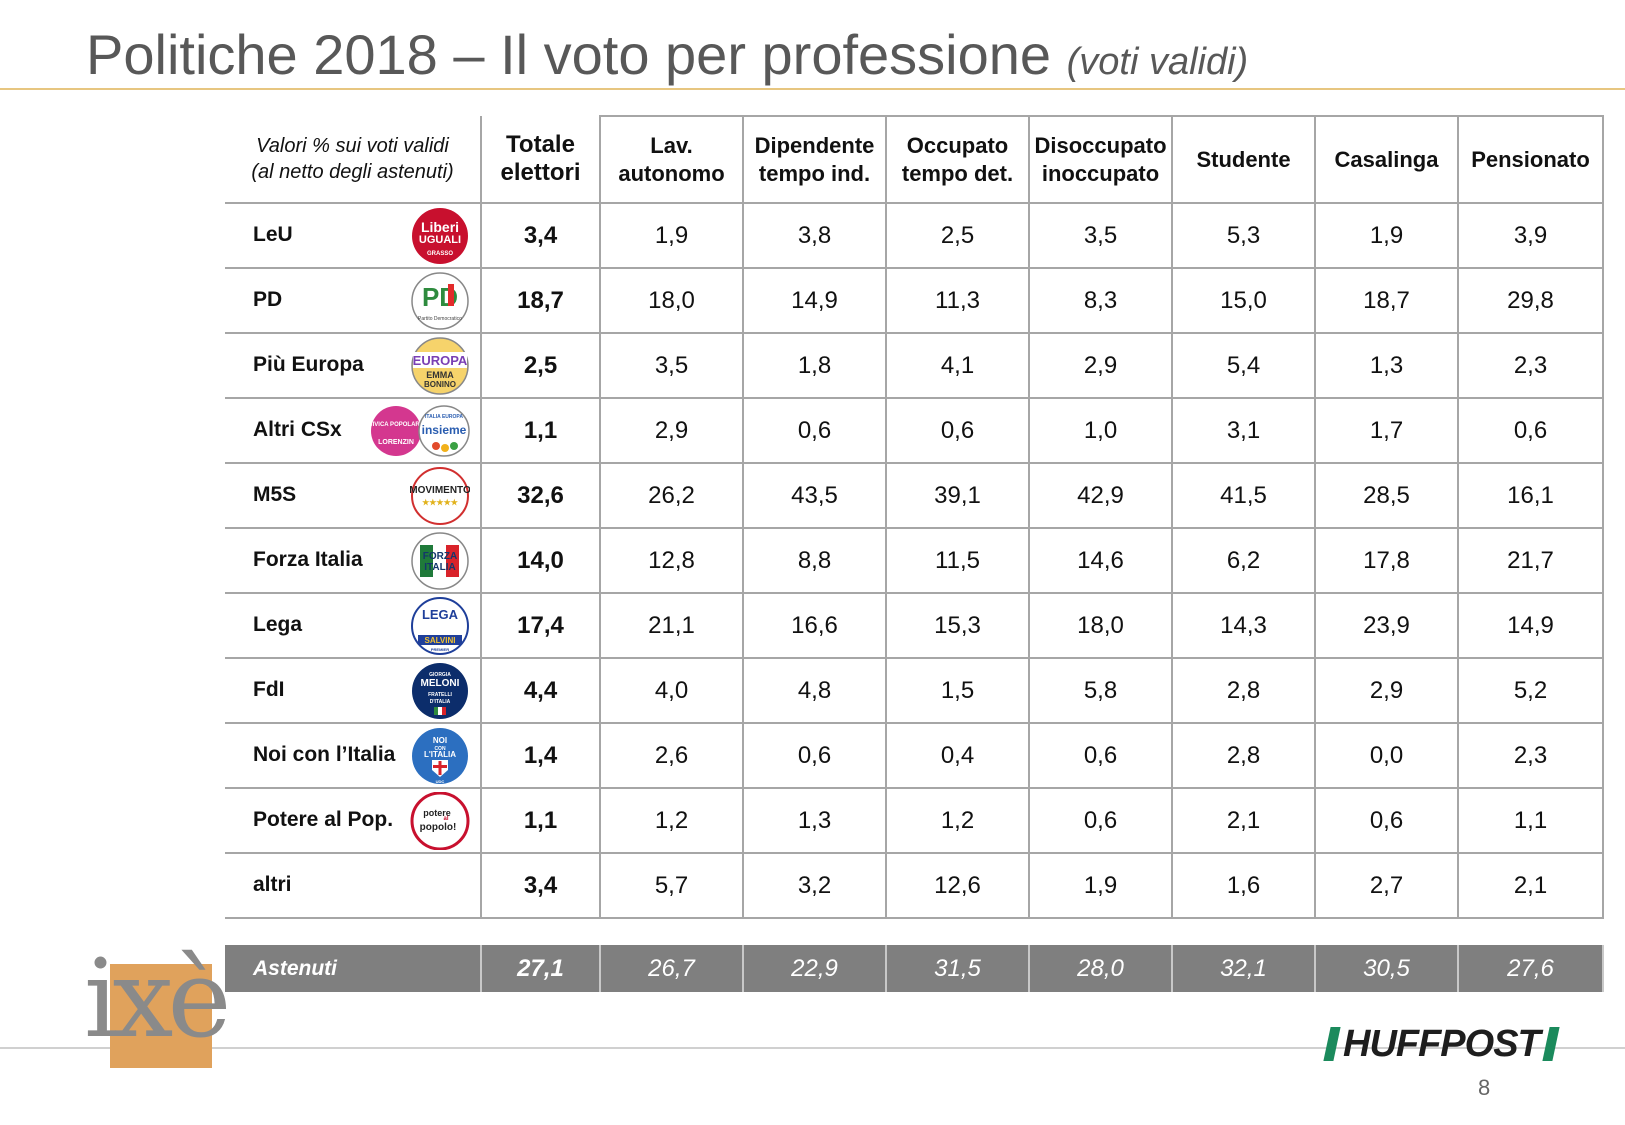  Describe the element at coordinates (438, 827) in the screenshot. I see `logo-text: popolo!` at that location.